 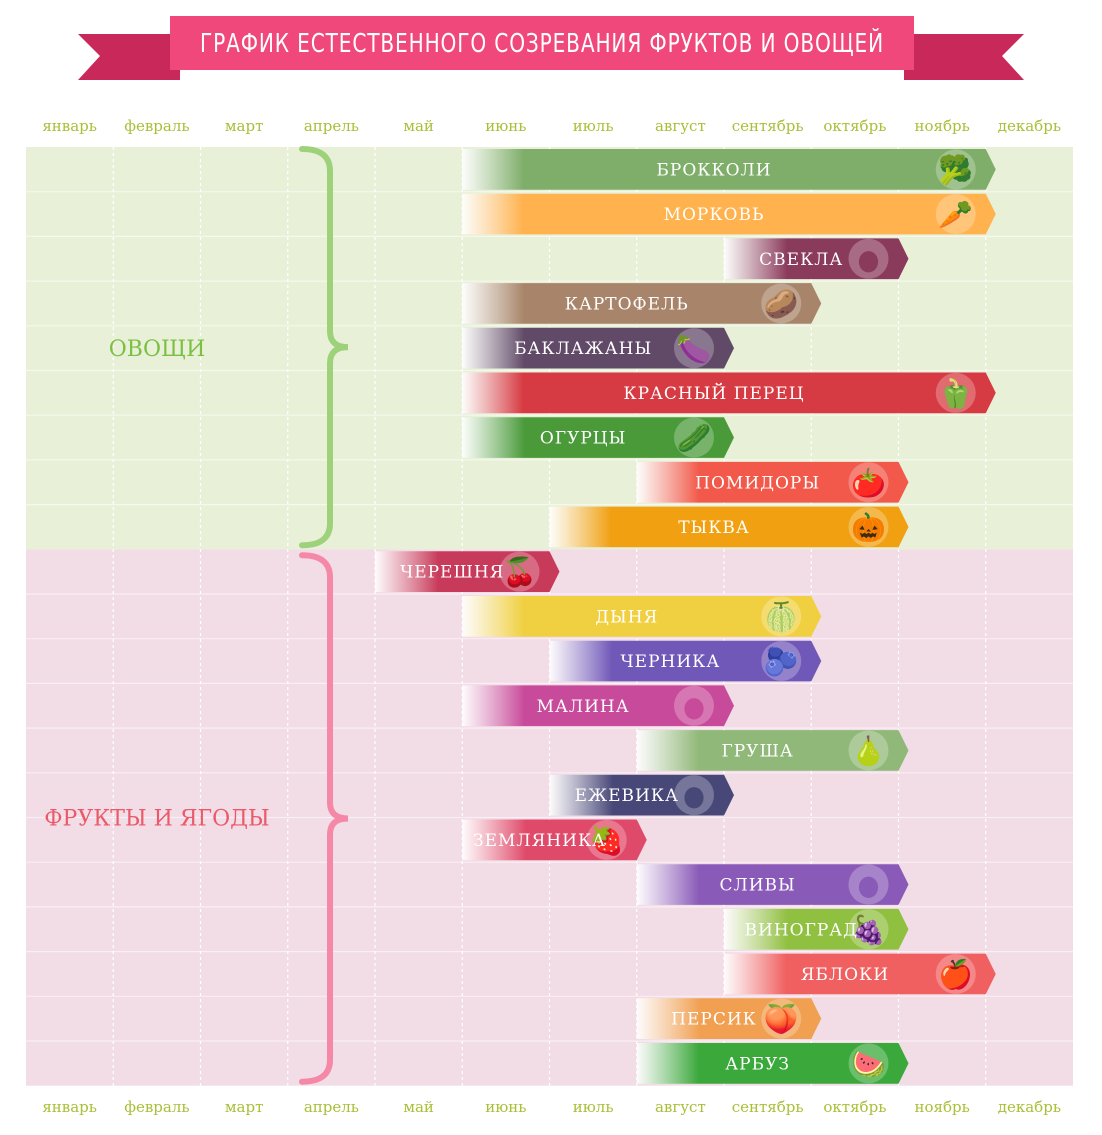 I want to click on raspberry-icon: ●, so click(x=694, y=706).